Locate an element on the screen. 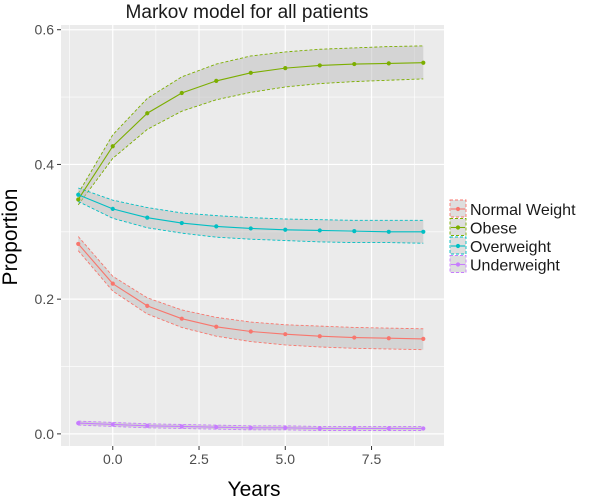 This screenshot has height=498, width=597. chart-title: Markov model for all patients is located at coordinates (247, 12).